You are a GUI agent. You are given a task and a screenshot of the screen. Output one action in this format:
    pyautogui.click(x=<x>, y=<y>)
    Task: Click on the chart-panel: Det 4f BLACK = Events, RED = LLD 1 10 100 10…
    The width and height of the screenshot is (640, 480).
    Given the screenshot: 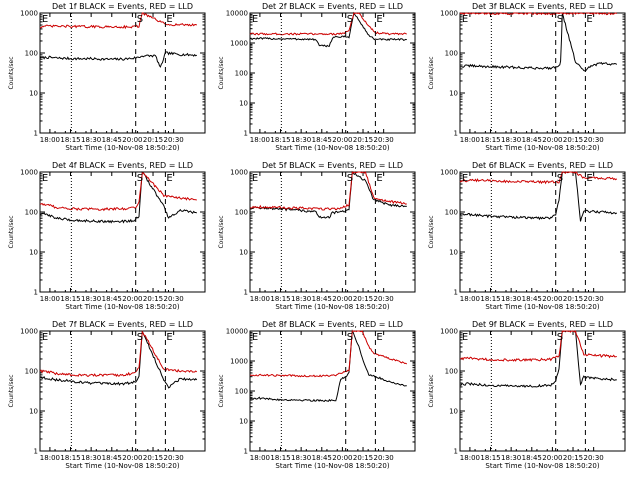 What is the action you would take?
    pyautogui.click(x=107, y=236)
    